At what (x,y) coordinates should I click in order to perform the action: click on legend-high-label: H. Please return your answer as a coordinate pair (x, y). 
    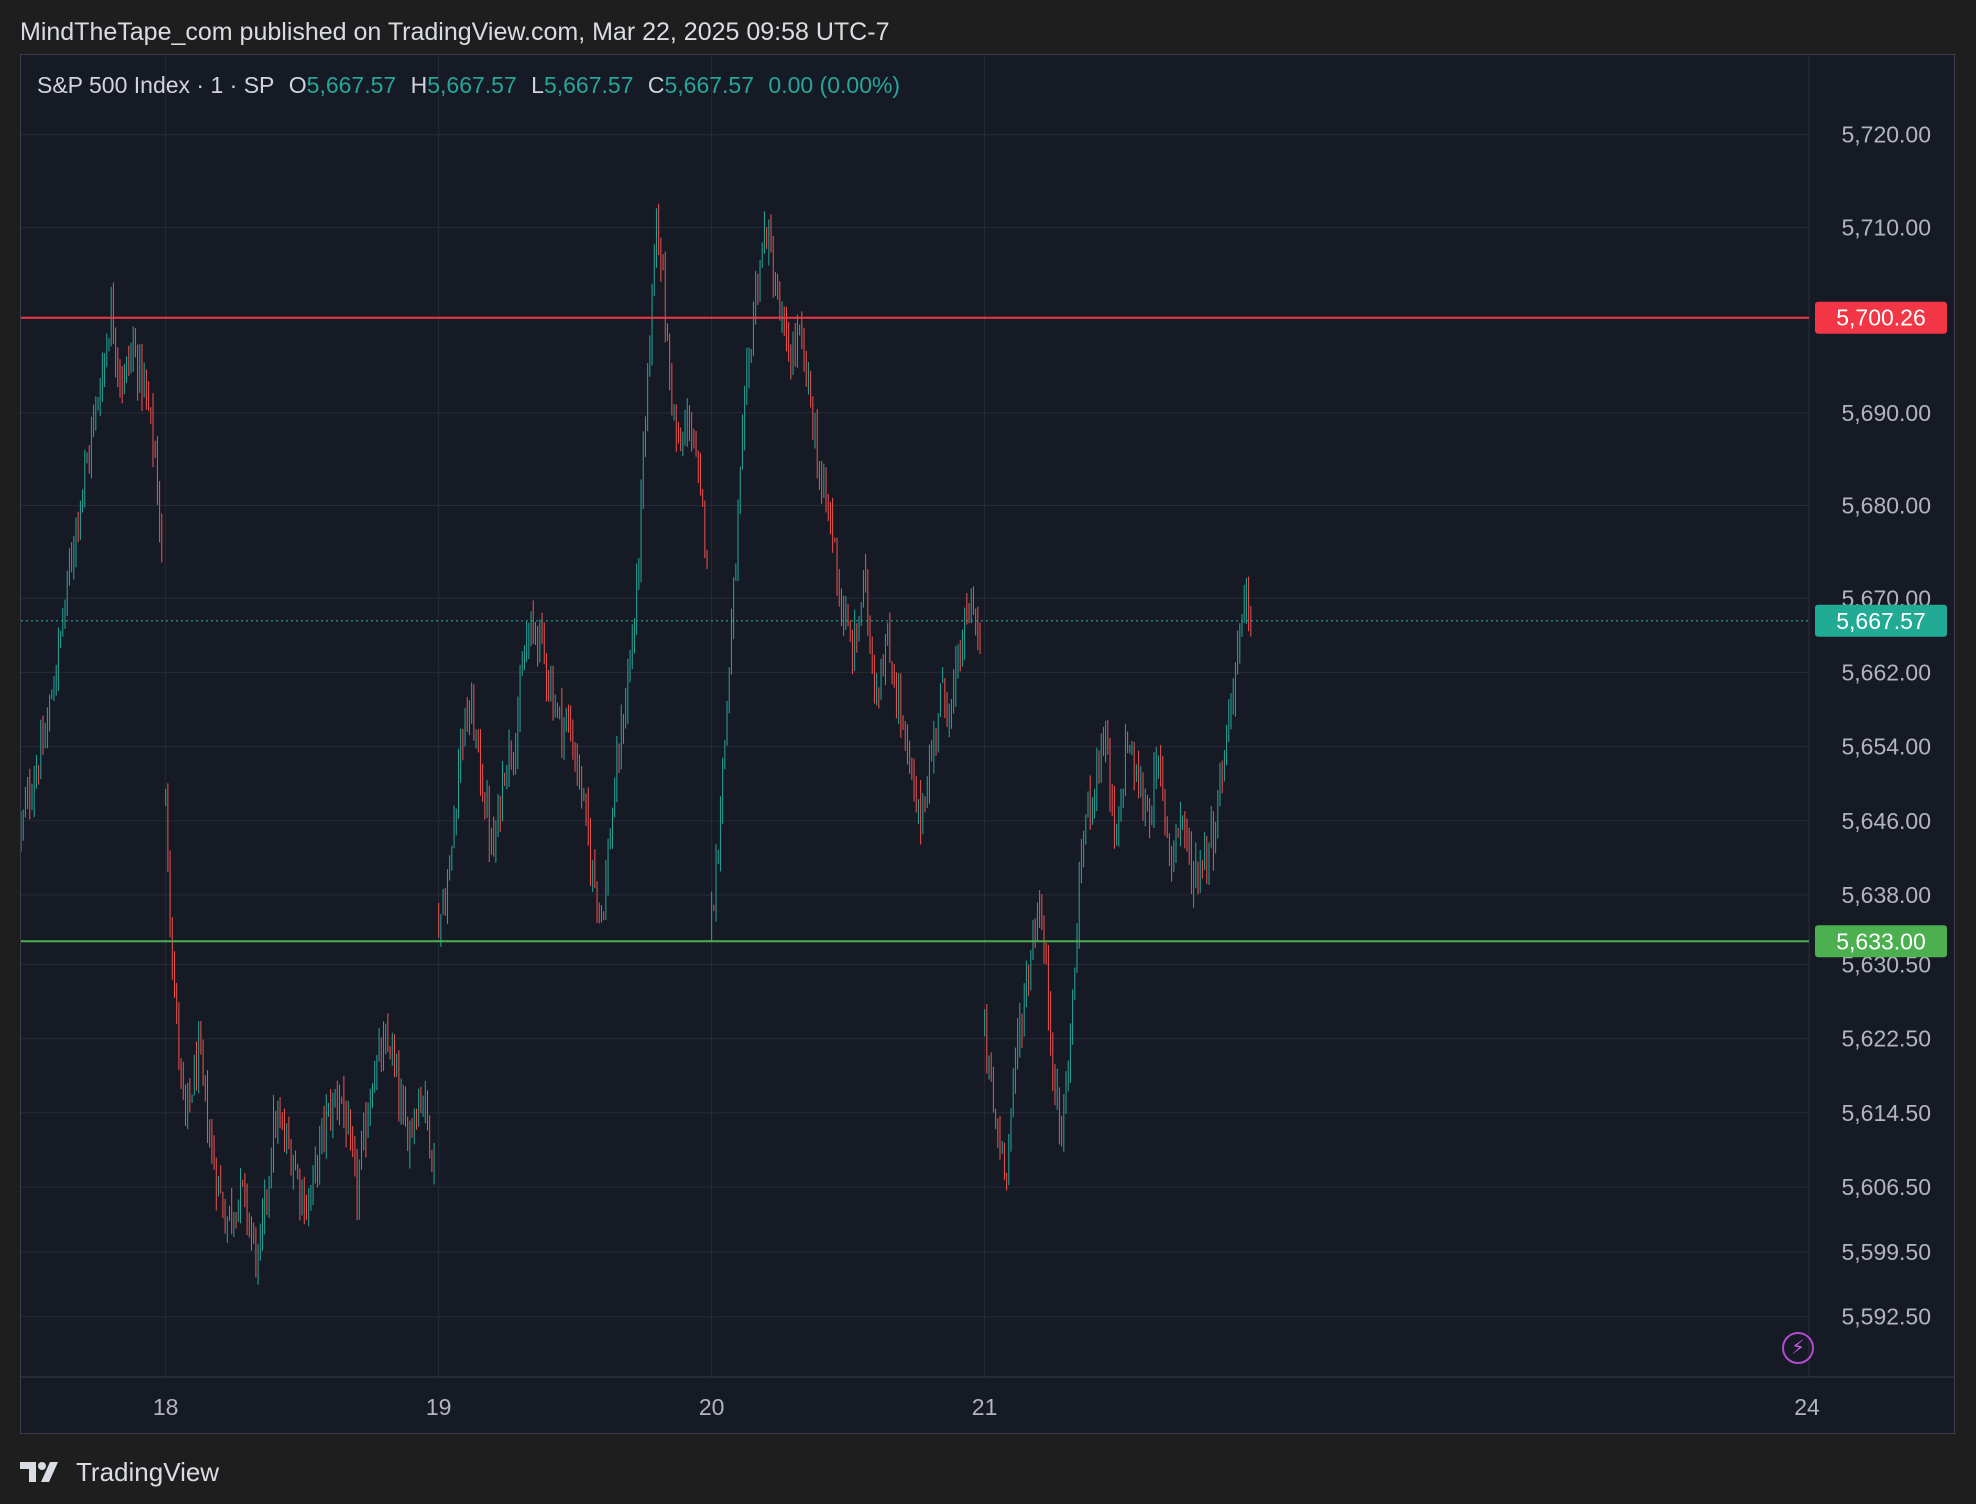
    Looking at the image, I should click on (419, 85).